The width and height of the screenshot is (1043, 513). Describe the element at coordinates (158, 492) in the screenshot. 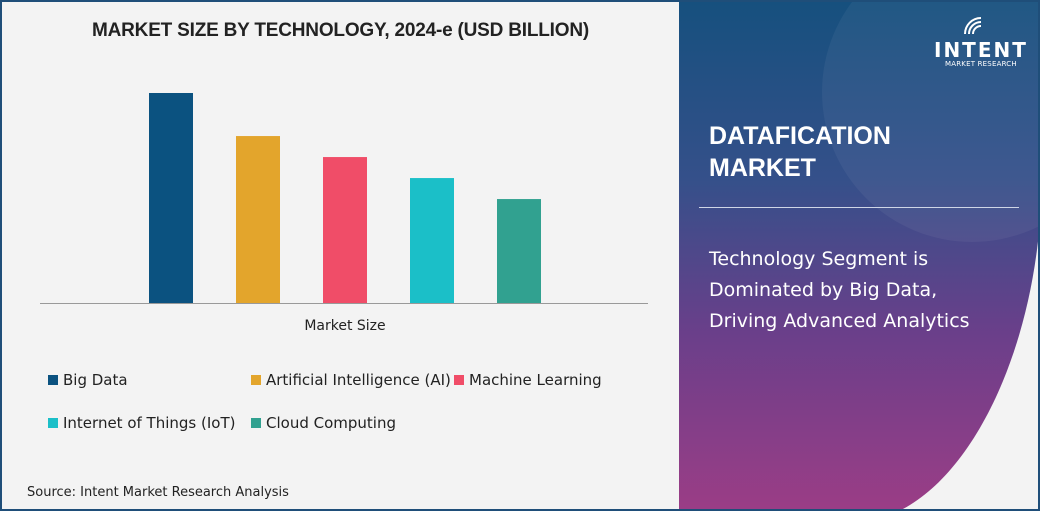

I see `source-note: Source: Intent Market Research Analysis` at that location.